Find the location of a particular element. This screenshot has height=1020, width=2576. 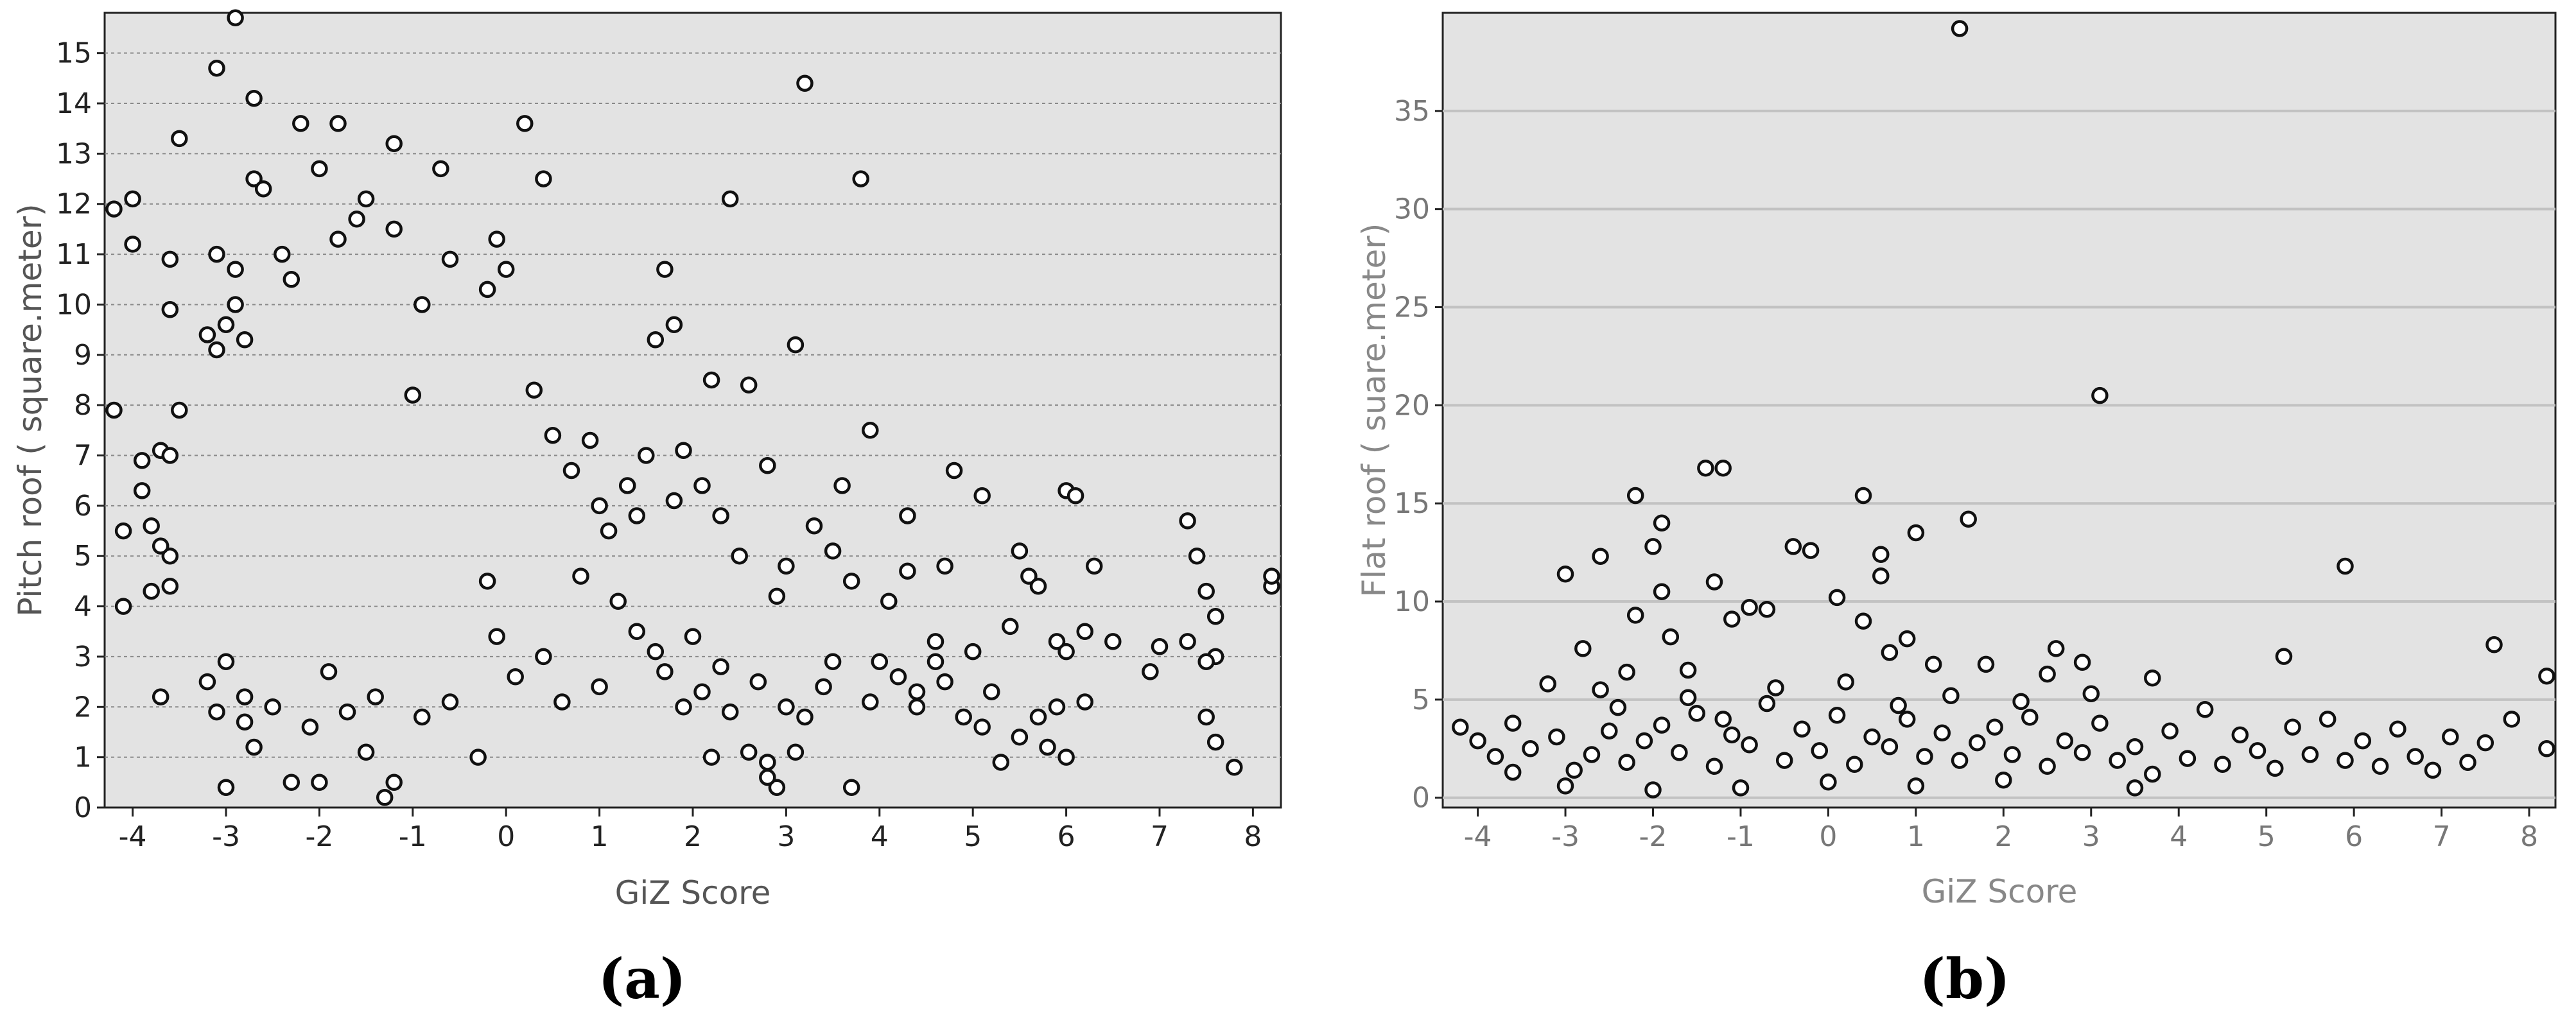

x-axis-title-b: GiZ Score is located at coordinates (2000, 891).